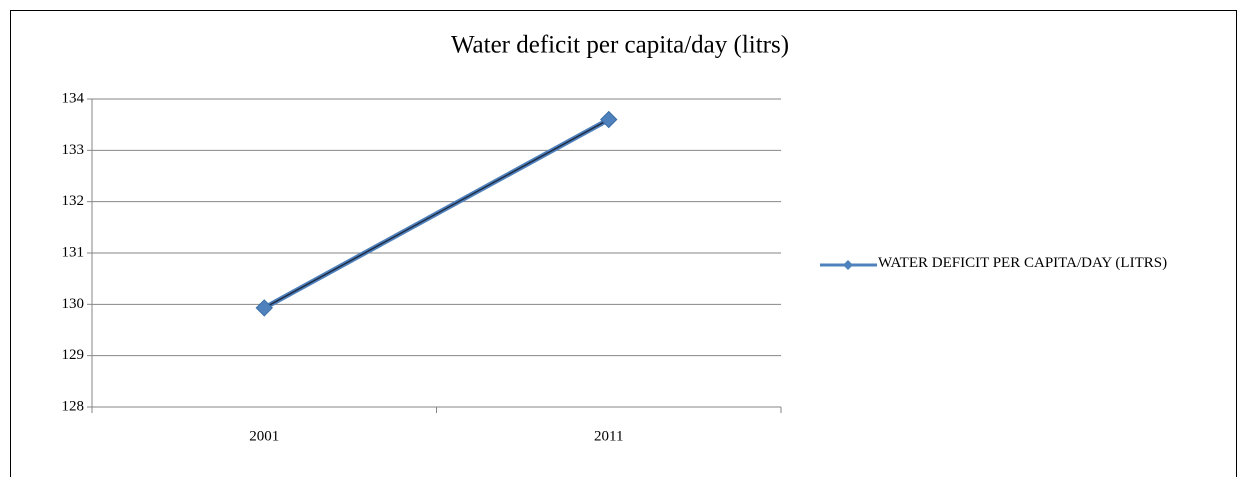  What do you see at coordinates (436, 213) in the screenshot?
I see `series-line-core` at bounding box center [436, 213].